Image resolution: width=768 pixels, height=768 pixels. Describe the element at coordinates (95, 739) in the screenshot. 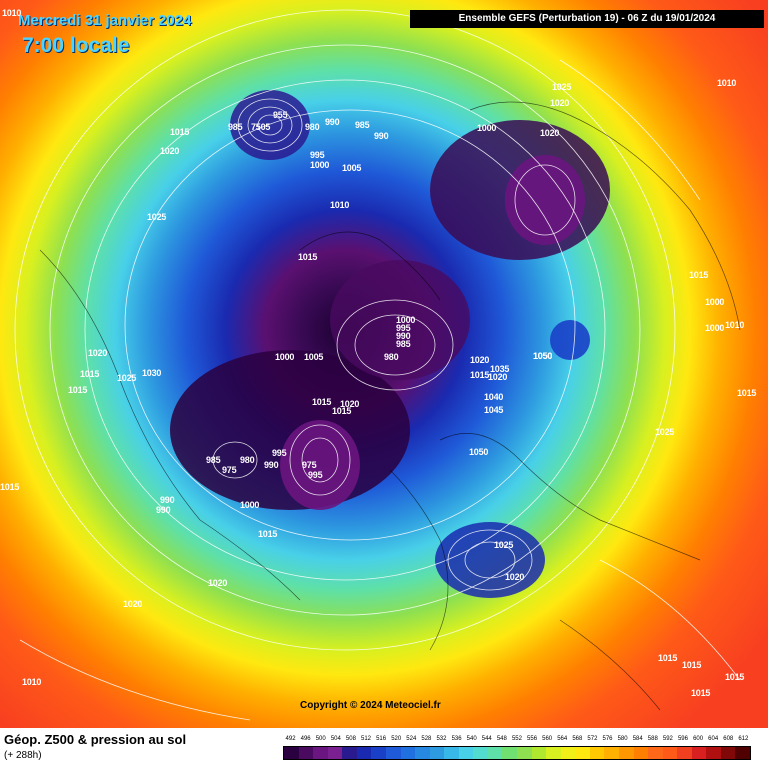

I see `chart-parameter-title: Géop. Z500 & pression au sol` at that location.